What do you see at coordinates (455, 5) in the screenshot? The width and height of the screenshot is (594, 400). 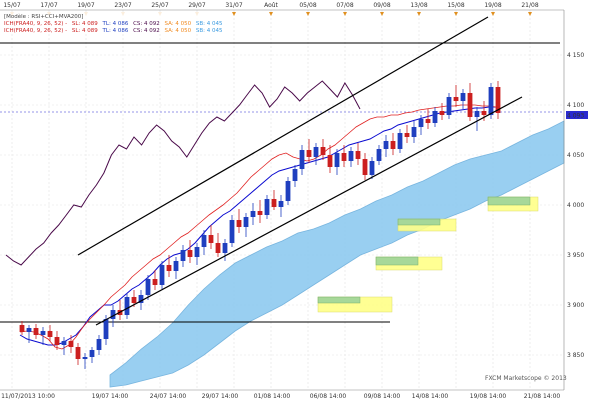 I see `top-date-label: 15/08` at bounding box center [455, 5].